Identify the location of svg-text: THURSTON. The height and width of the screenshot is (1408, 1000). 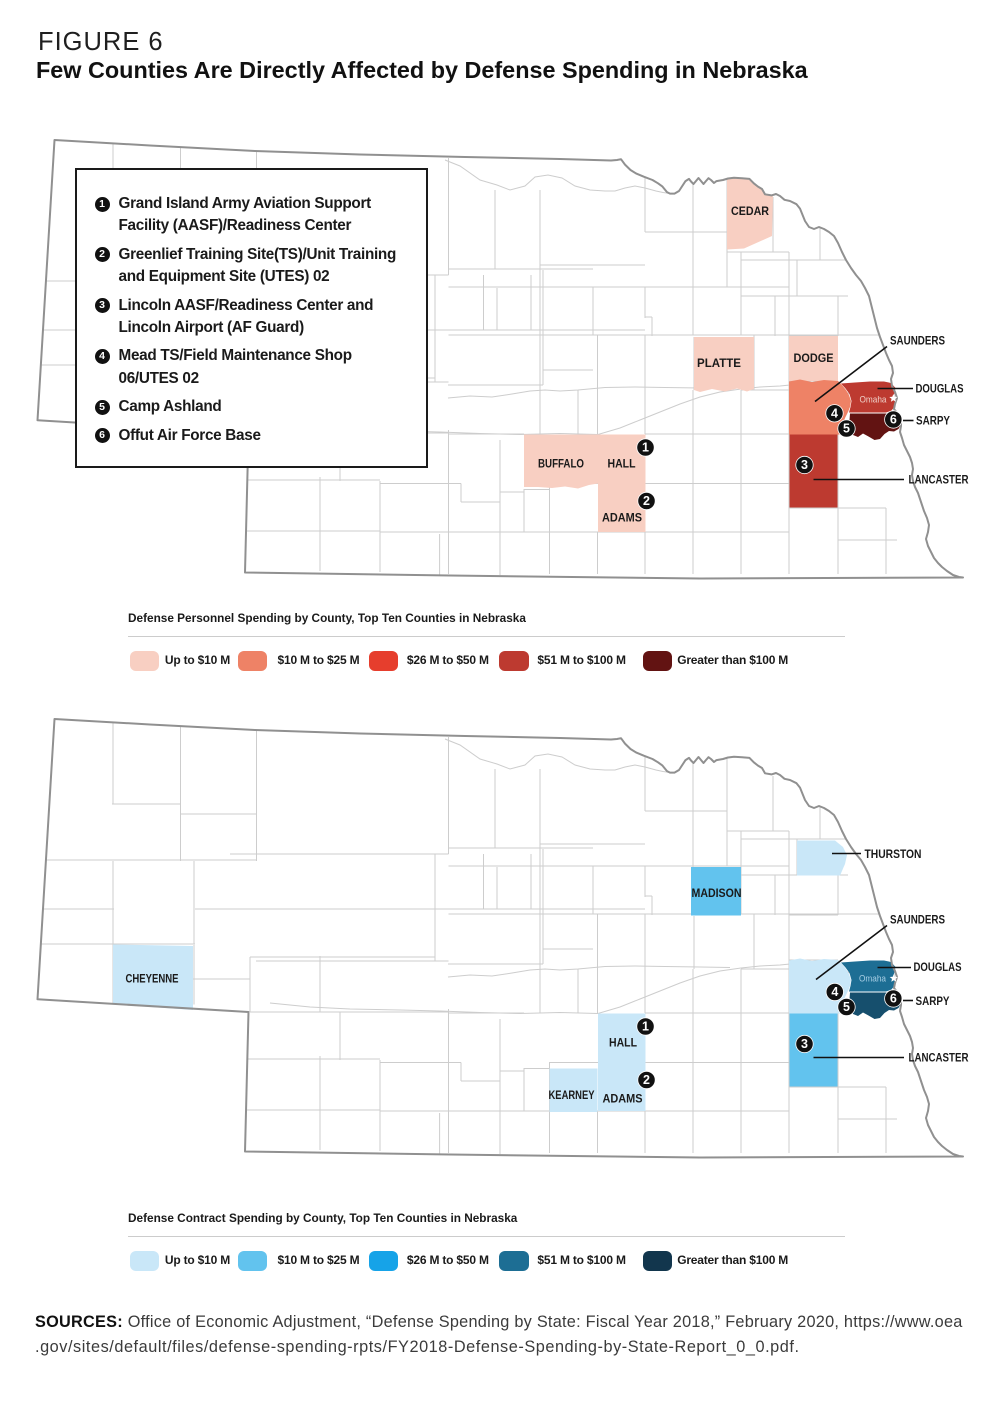
(893, 855).